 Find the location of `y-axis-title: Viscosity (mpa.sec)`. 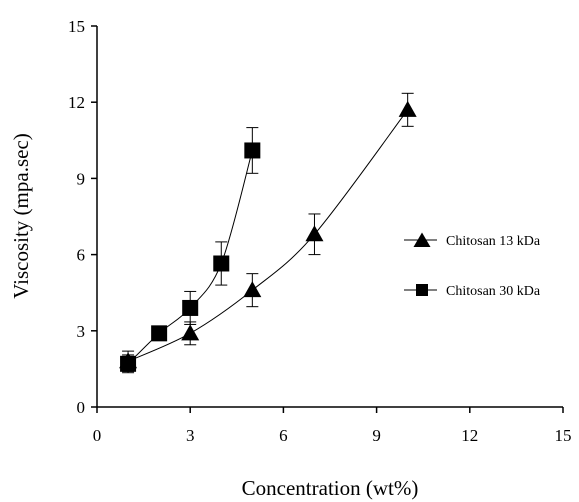

y-axis-title: Viscosity (mpa.sec) is located at coordinates (21, 216).